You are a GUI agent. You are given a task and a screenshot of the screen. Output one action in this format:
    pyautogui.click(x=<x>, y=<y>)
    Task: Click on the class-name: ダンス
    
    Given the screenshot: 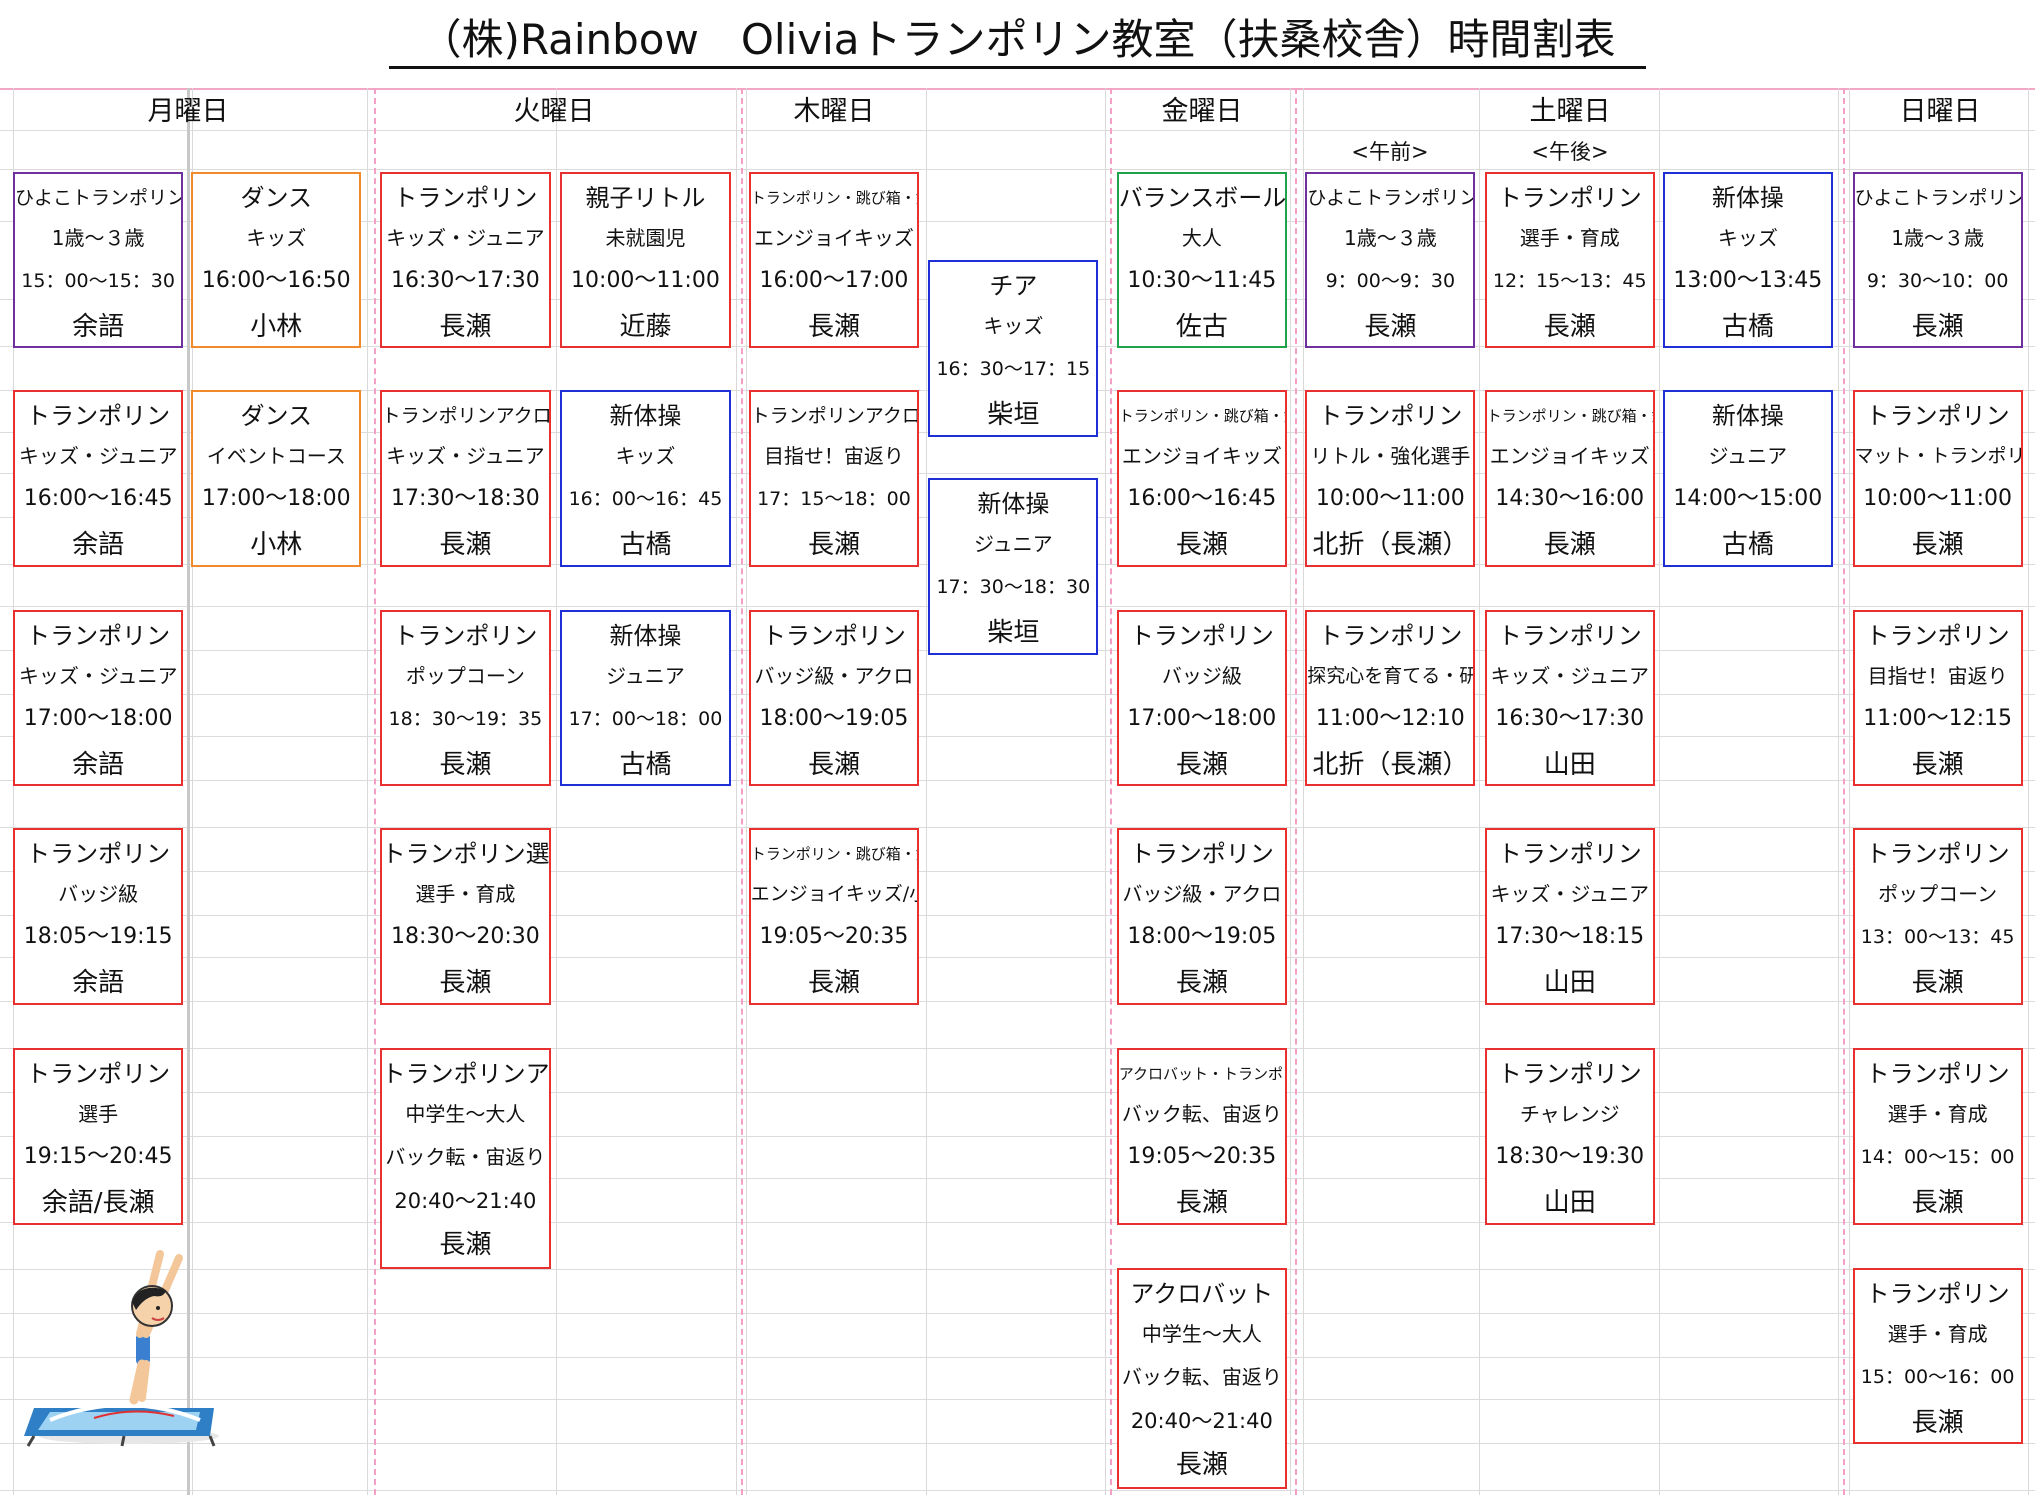 What is the action you would take?
    pyautogui.click(x=276, y=197)
    